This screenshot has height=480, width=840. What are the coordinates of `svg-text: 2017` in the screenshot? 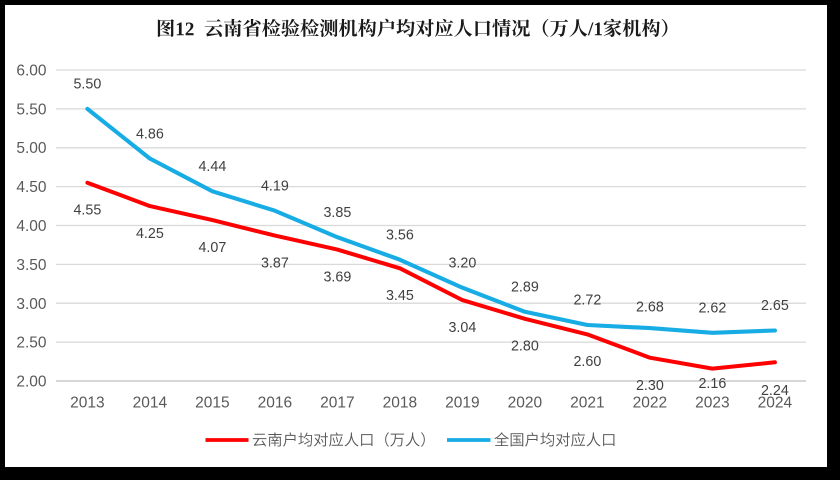 It's located at (337, 403).